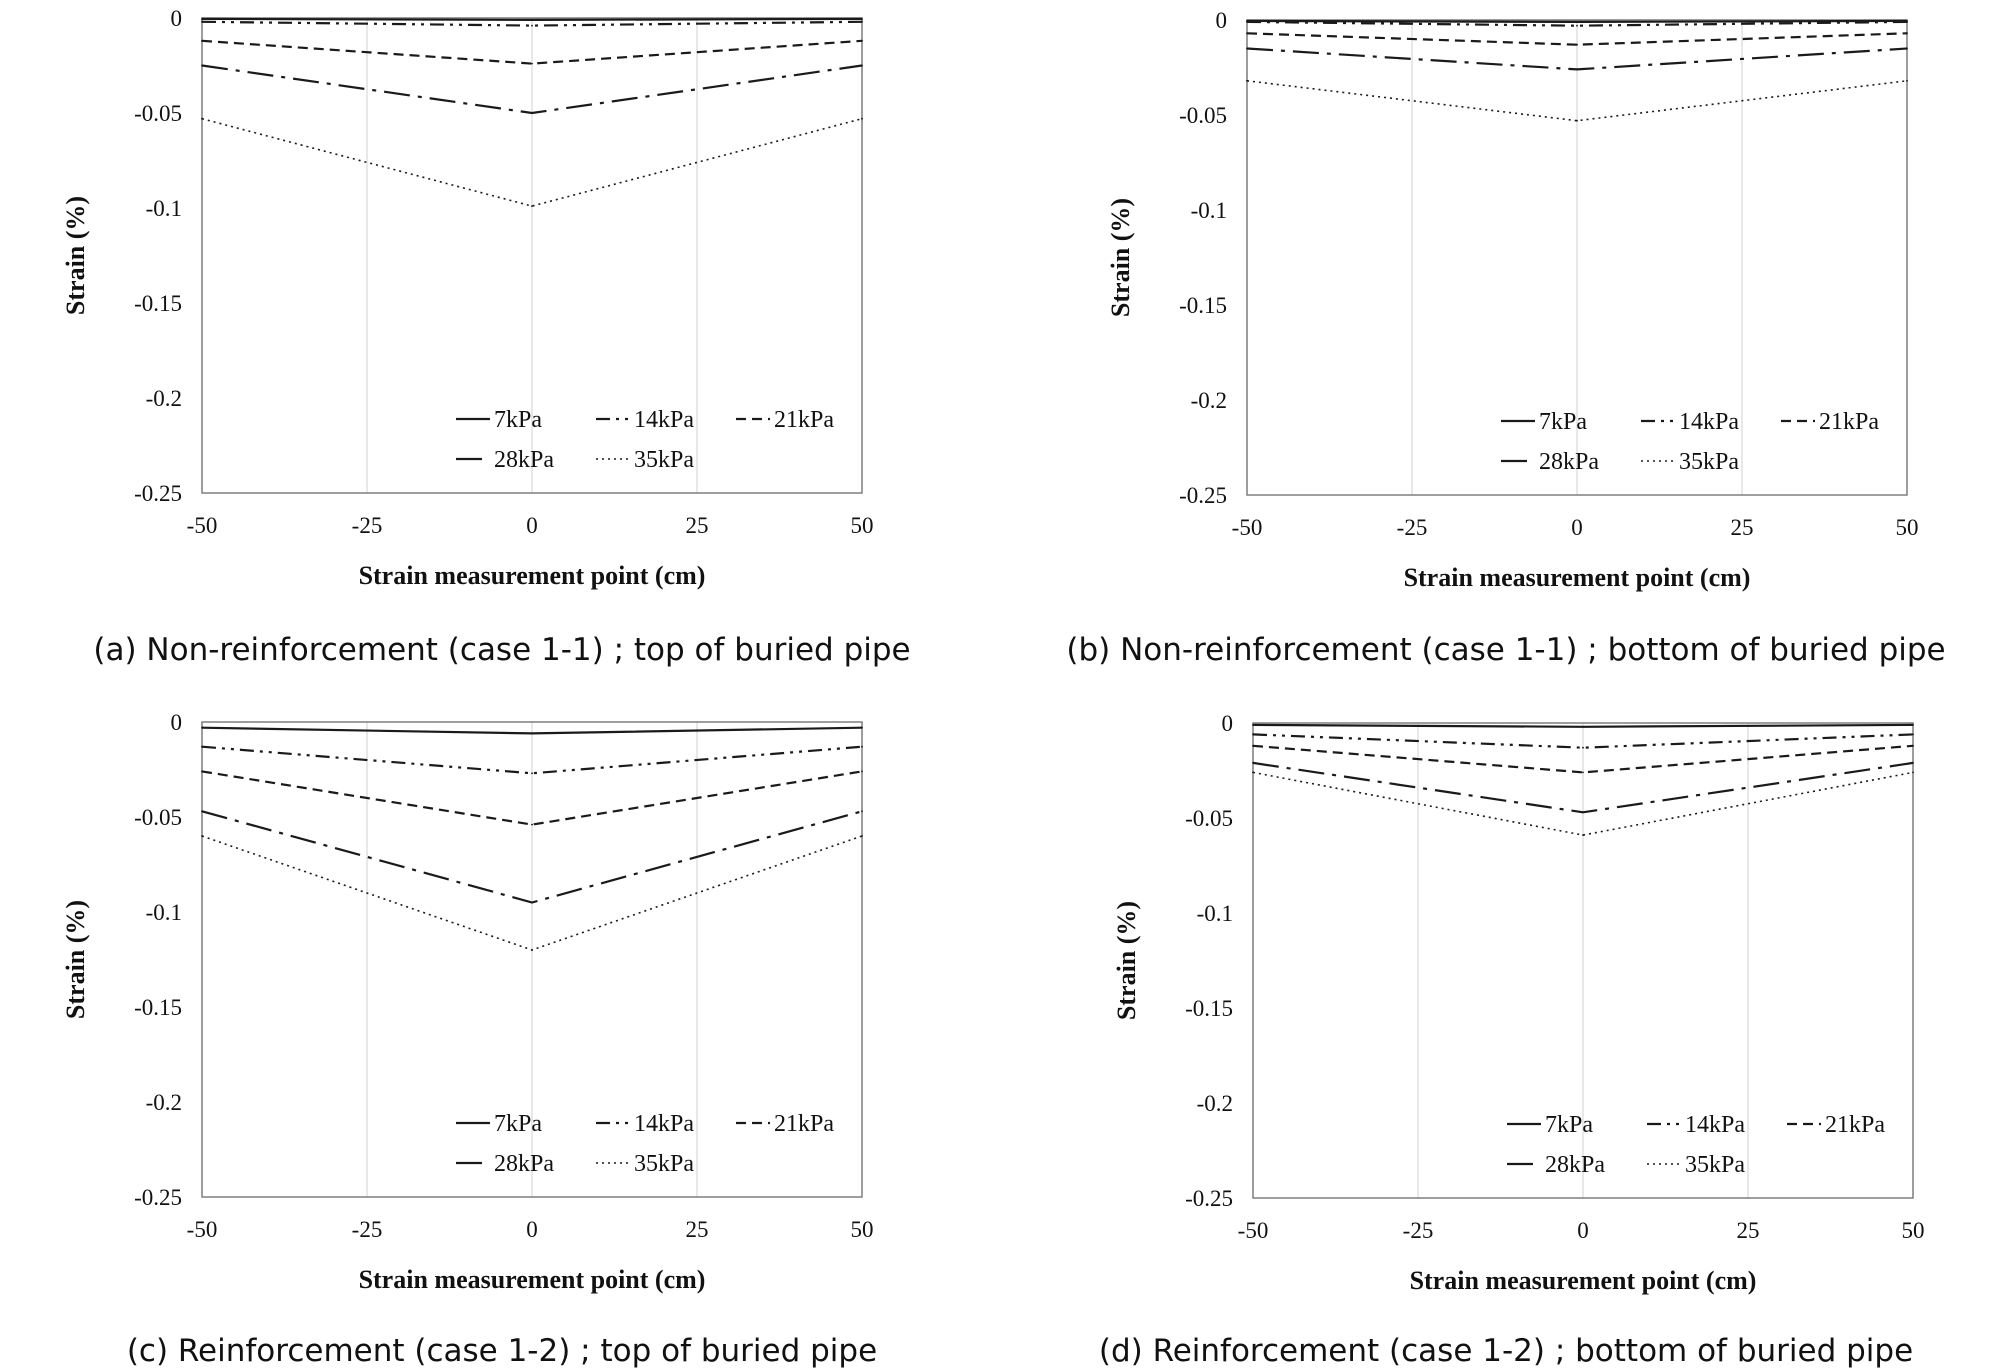 The width and height of the screenshot is (2008, 1370). What do you see at coordinates (1583, 803) in the screenshot?
I see `chart-d-series-35kpa-line` at bounding box center [1583, 803].